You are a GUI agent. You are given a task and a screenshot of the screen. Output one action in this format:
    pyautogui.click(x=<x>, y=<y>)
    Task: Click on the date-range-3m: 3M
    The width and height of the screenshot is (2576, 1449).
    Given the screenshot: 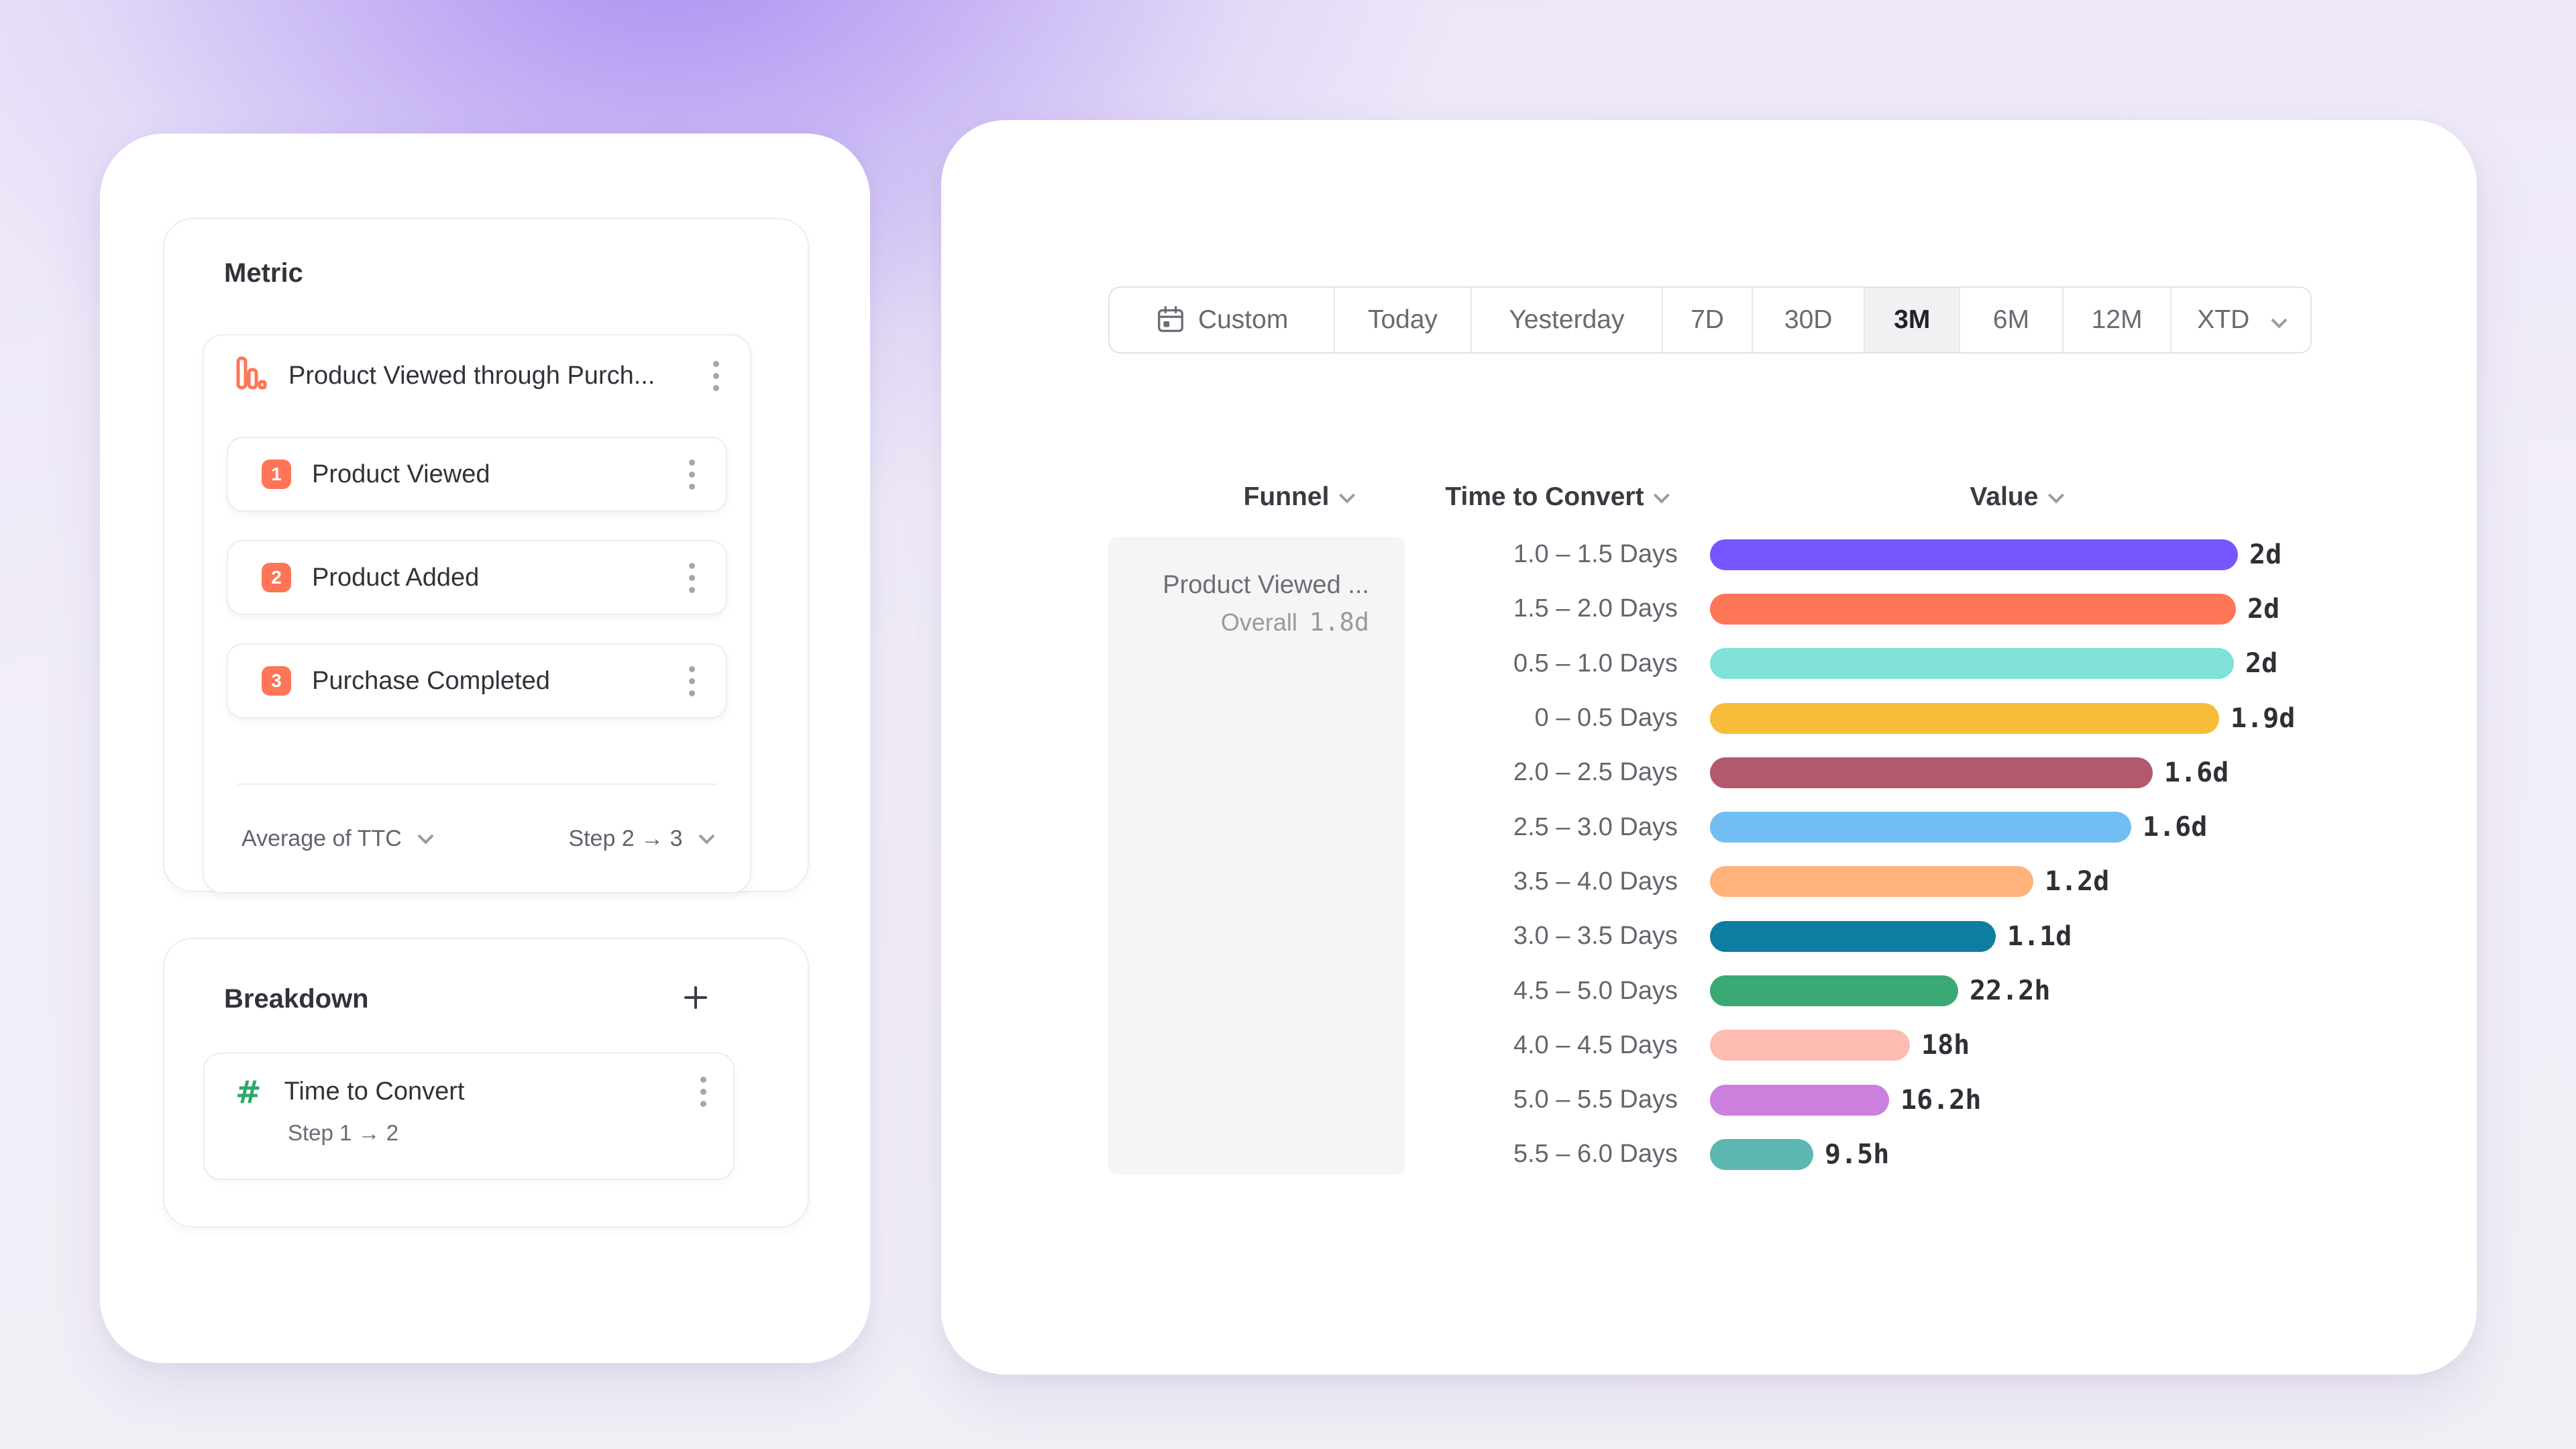 What is the action you would take?
    pyautogui.click(x=1912, y=320)
    